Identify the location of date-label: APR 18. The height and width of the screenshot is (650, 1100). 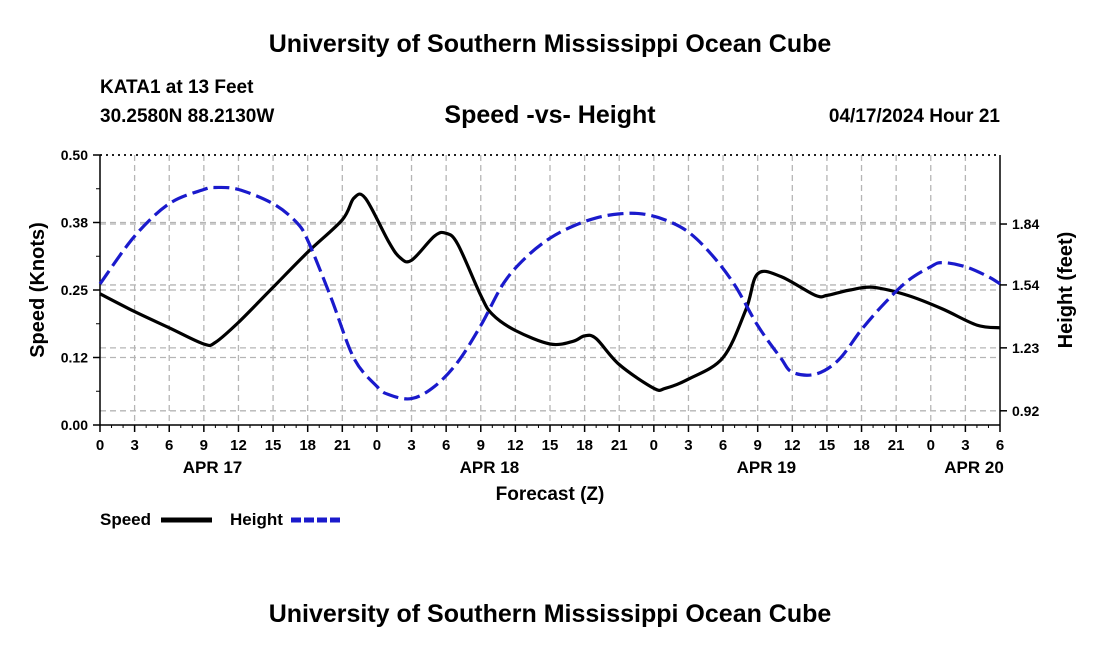
(490, 467).